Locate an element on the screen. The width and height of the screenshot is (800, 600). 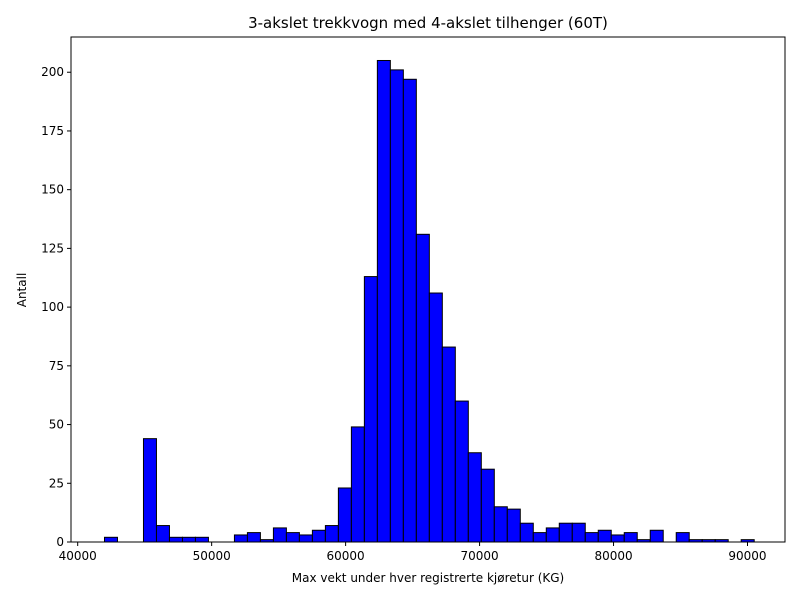
y-tick-label: 0 is located at coordinates (60, 542).